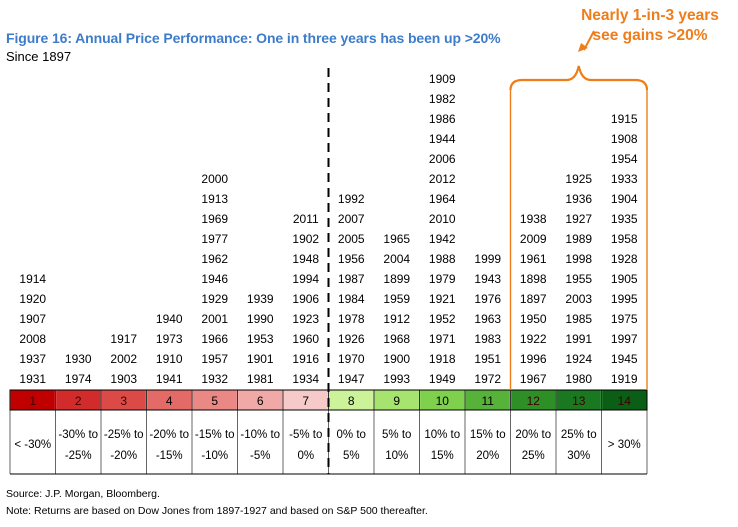 The image size is (738, 527). I want to click on source-note: Source: J.P. Morgan, Bloomberg., so click(83, 494).